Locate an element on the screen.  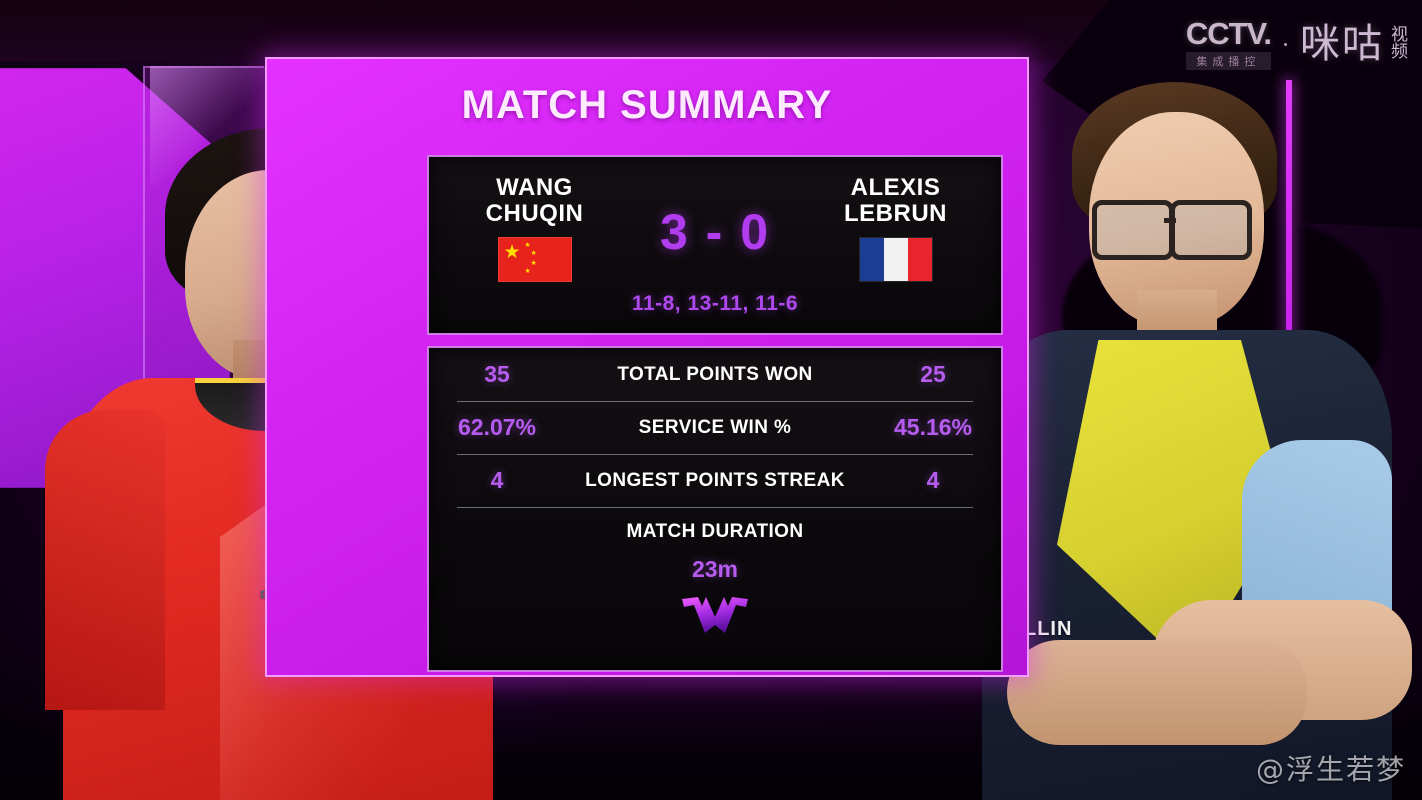
migu-logo: 咪咕 视 频 is located at coordinates (1354, 44).